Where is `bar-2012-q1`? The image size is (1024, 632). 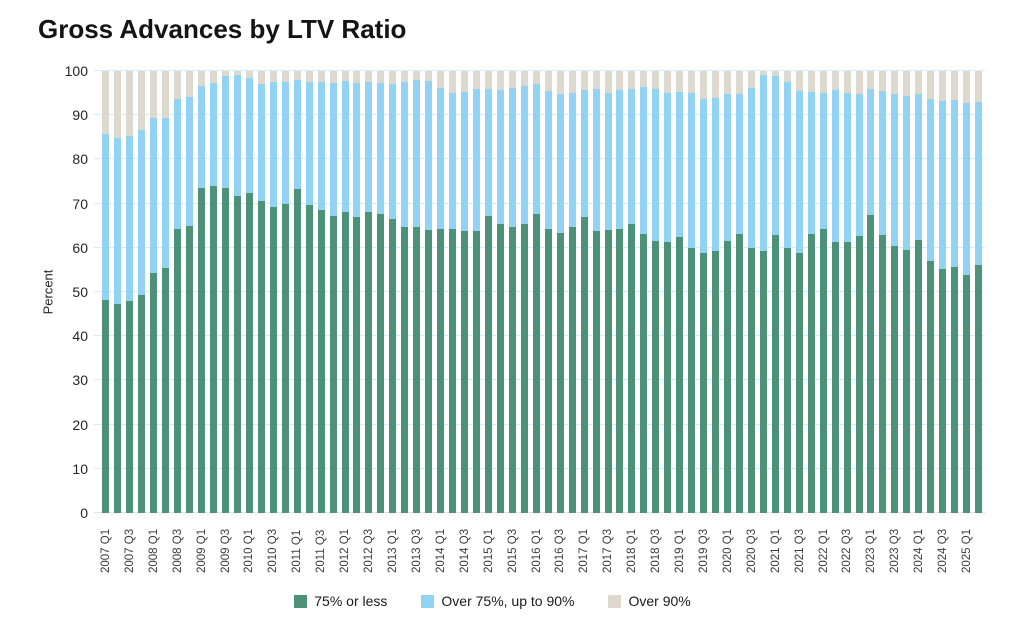
bar-2012-q1 is located at coordinates (345, 292).